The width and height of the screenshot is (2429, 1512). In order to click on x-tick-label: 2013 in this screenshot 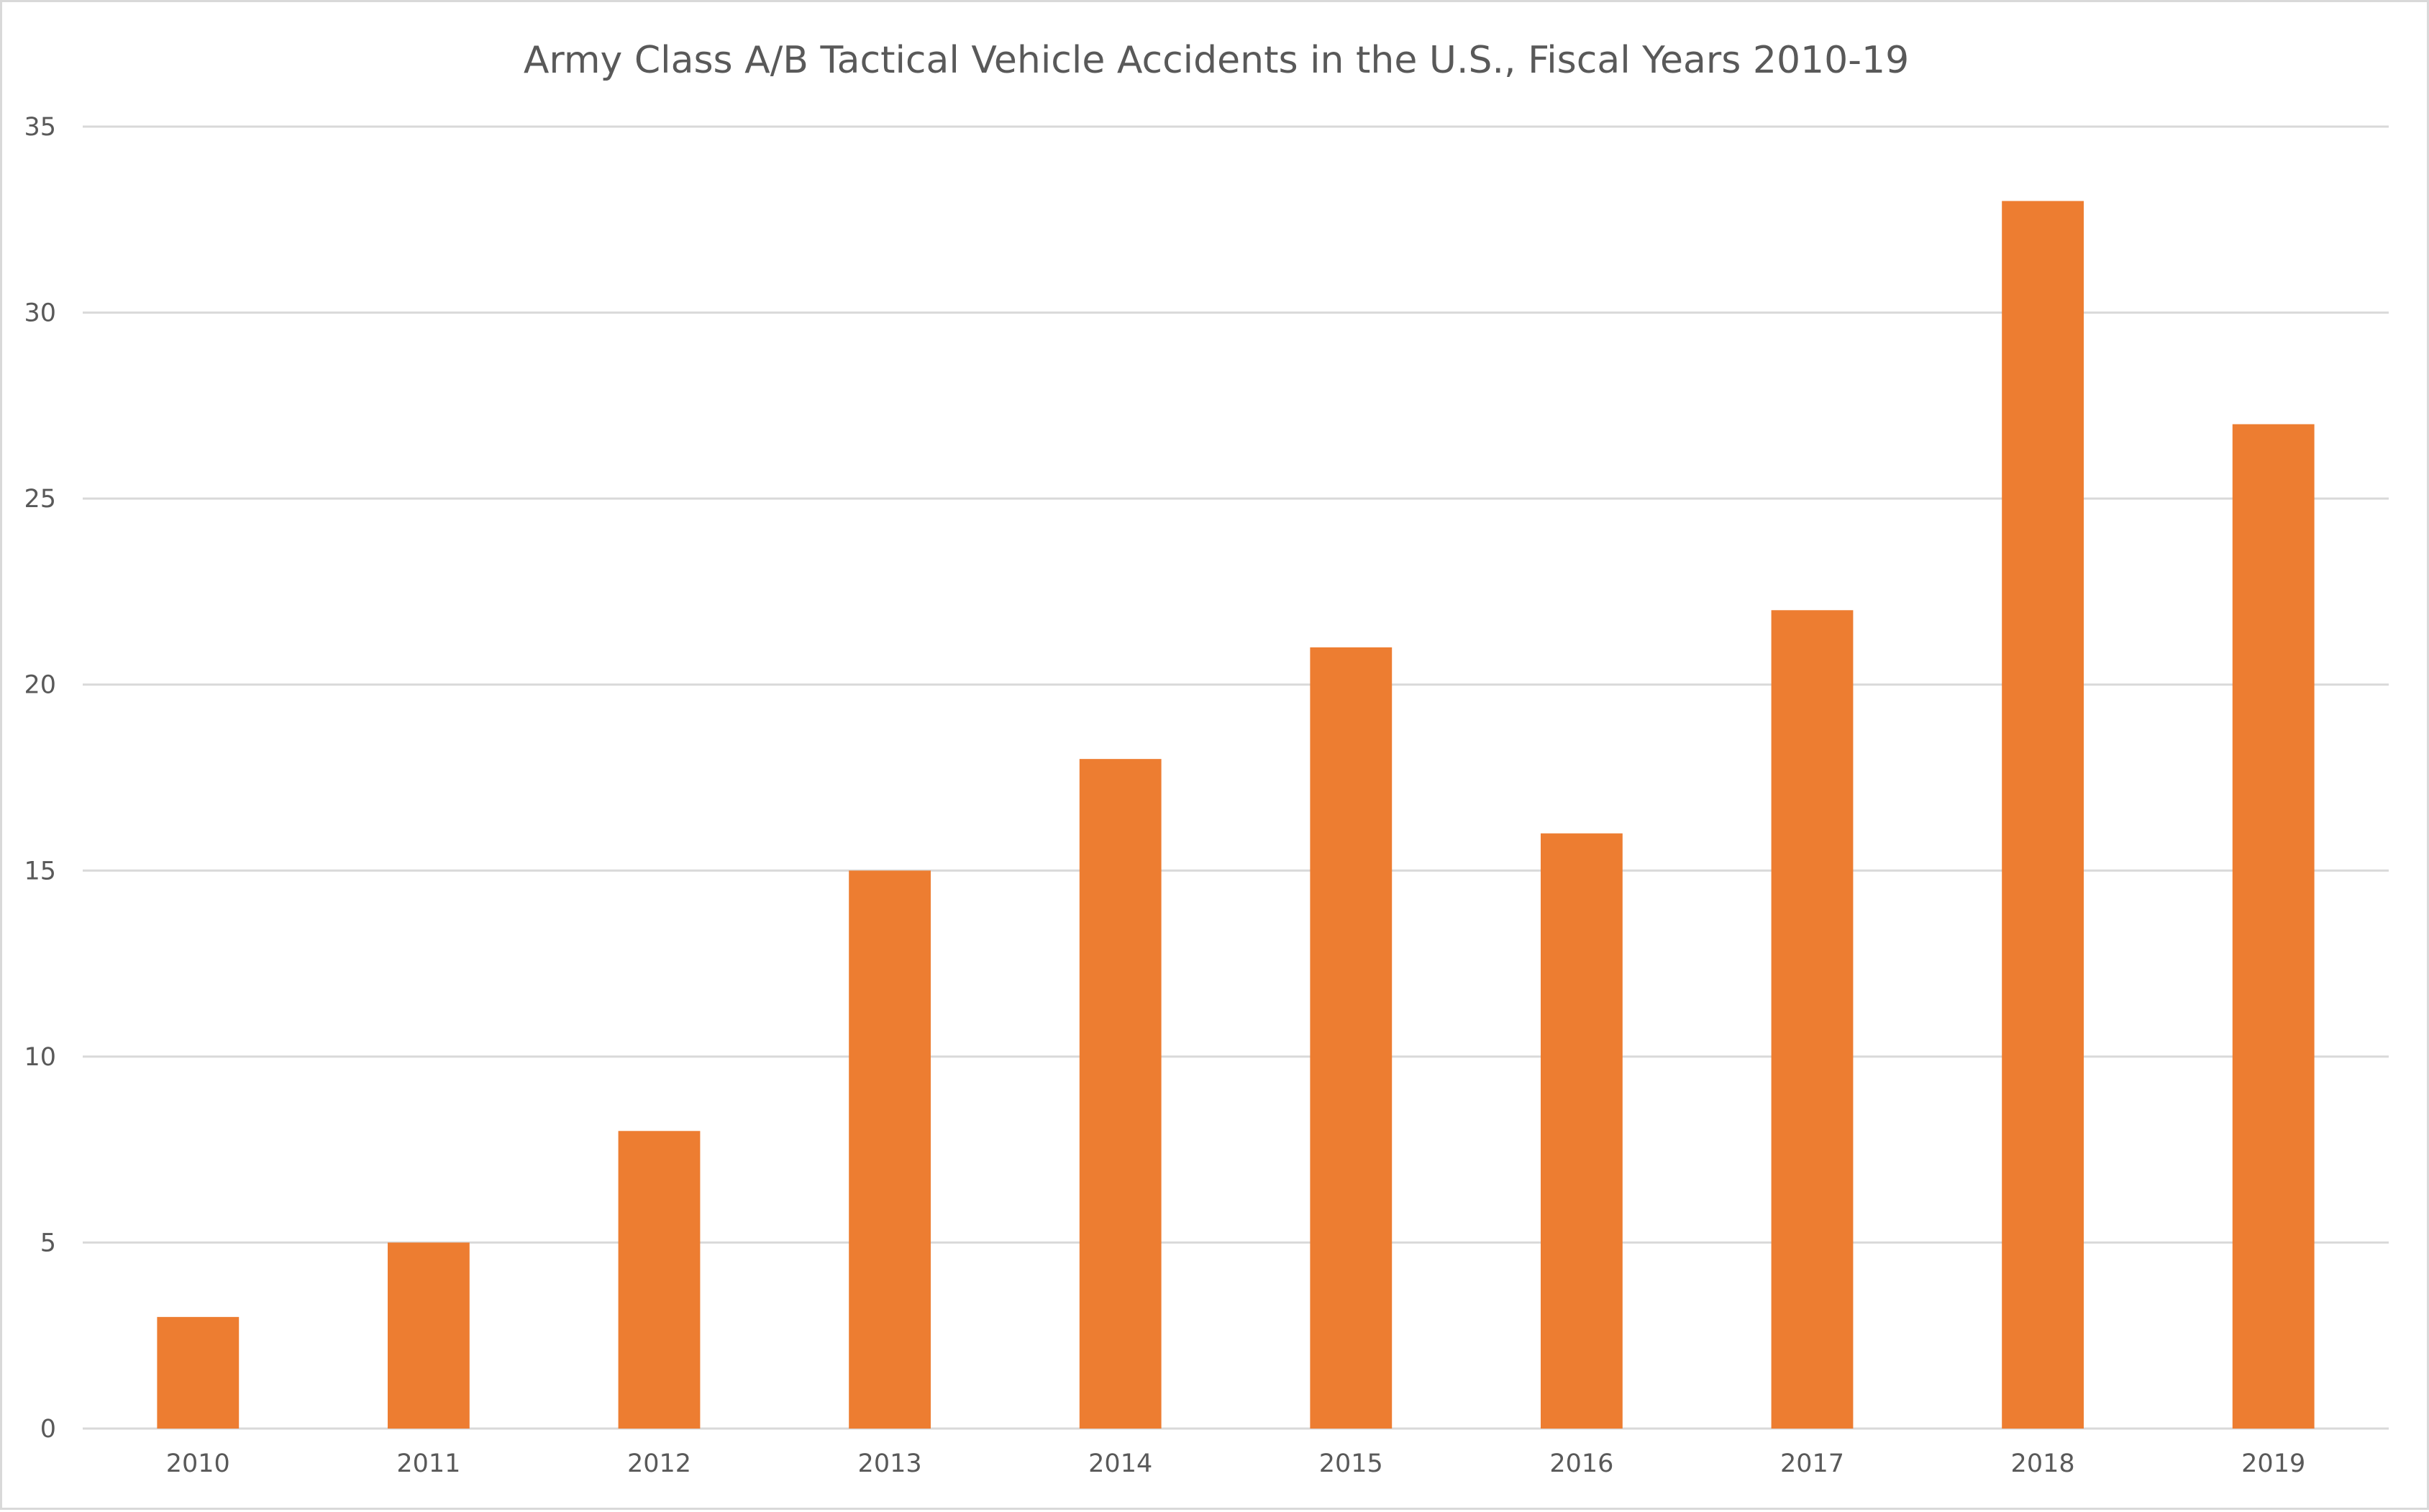, I will do `click(890, 1463)`.